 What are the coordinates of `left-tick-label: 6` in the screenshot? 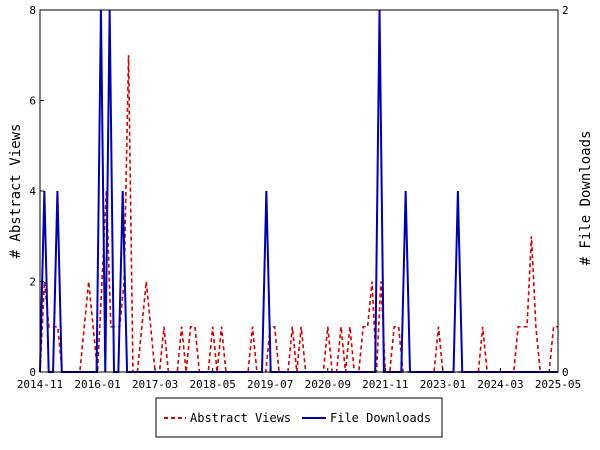 It's located at (32, 101).